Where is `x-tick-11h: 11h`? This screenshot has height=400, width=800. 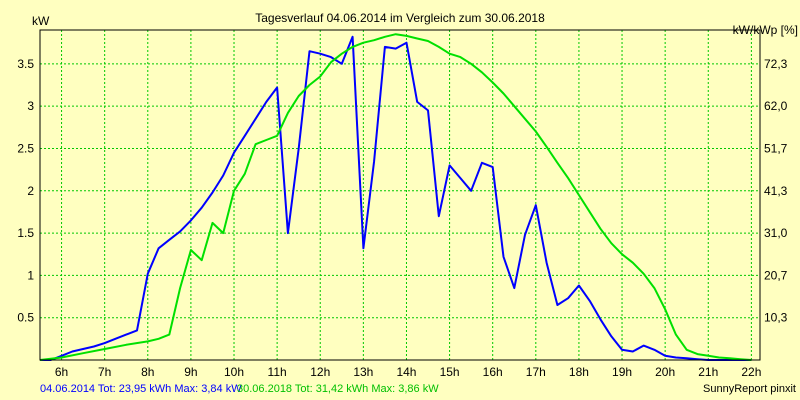
x-tick-11h: 11h is located at coordinates (277, 372).